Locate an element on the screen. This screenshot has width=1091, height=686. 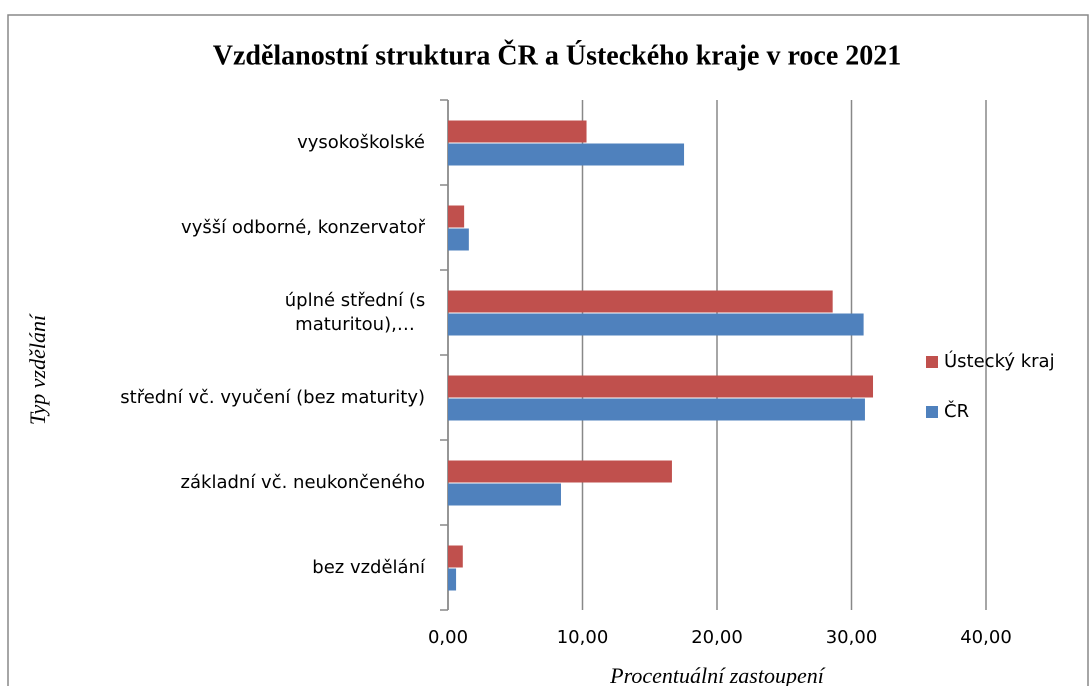
legend-label: ČR is located at coordinates (956, 411).